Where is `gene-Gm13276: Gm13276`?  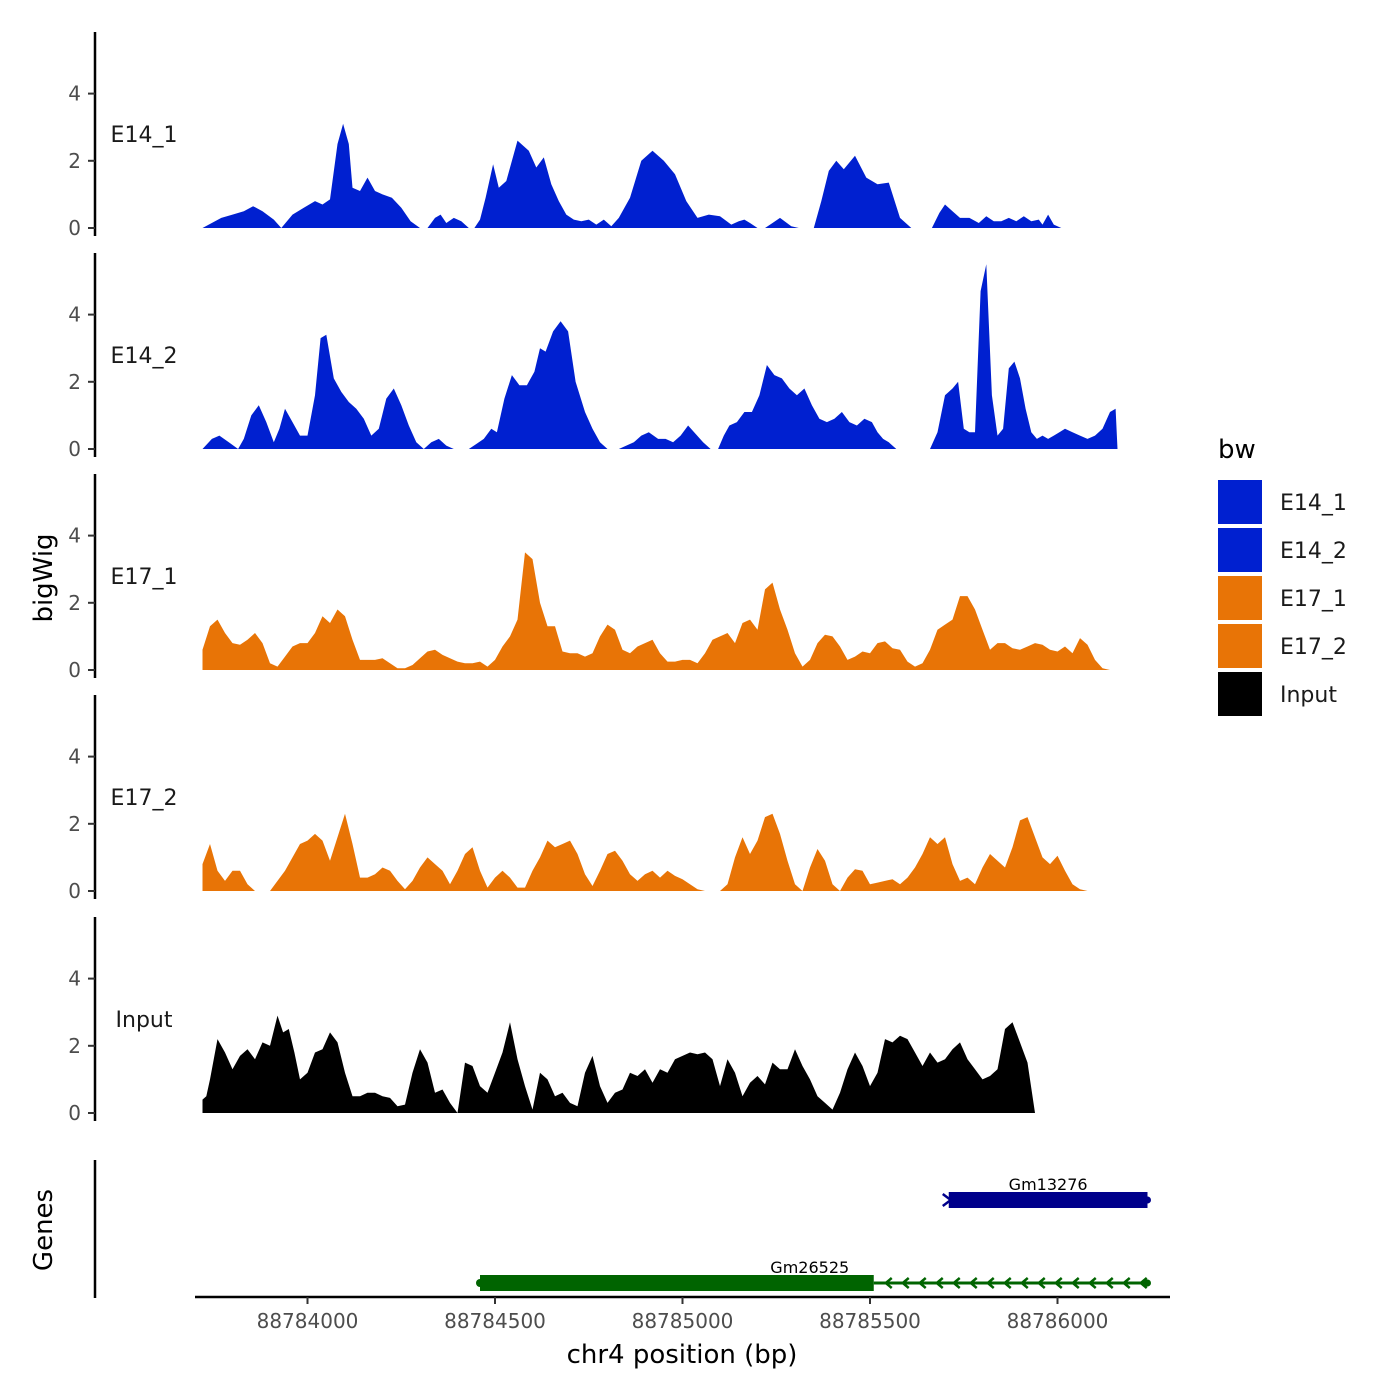 gene-Gm13276: Gm13276 is located at coordinates (1046, 1191).